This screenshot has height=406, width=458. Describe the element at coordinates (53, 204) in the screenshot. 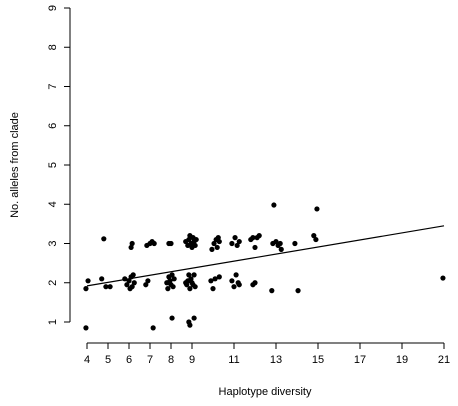

I see `y-tick-label: 4` at that location.